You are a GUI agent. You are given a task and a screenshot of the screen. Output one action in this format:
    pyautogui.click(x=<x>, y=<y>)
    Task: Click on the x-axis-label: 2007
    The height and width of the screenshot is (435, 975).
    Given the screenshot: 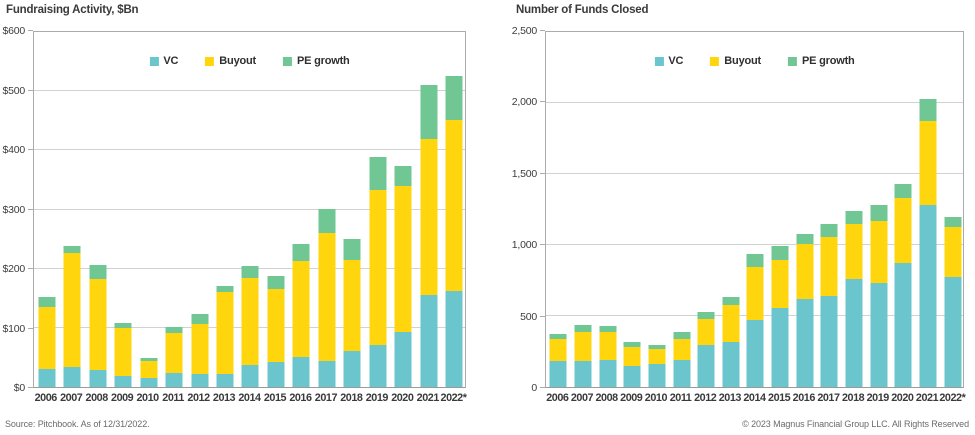 What is the action you would take?
    pyautogui.click(x=582, y=398)
    